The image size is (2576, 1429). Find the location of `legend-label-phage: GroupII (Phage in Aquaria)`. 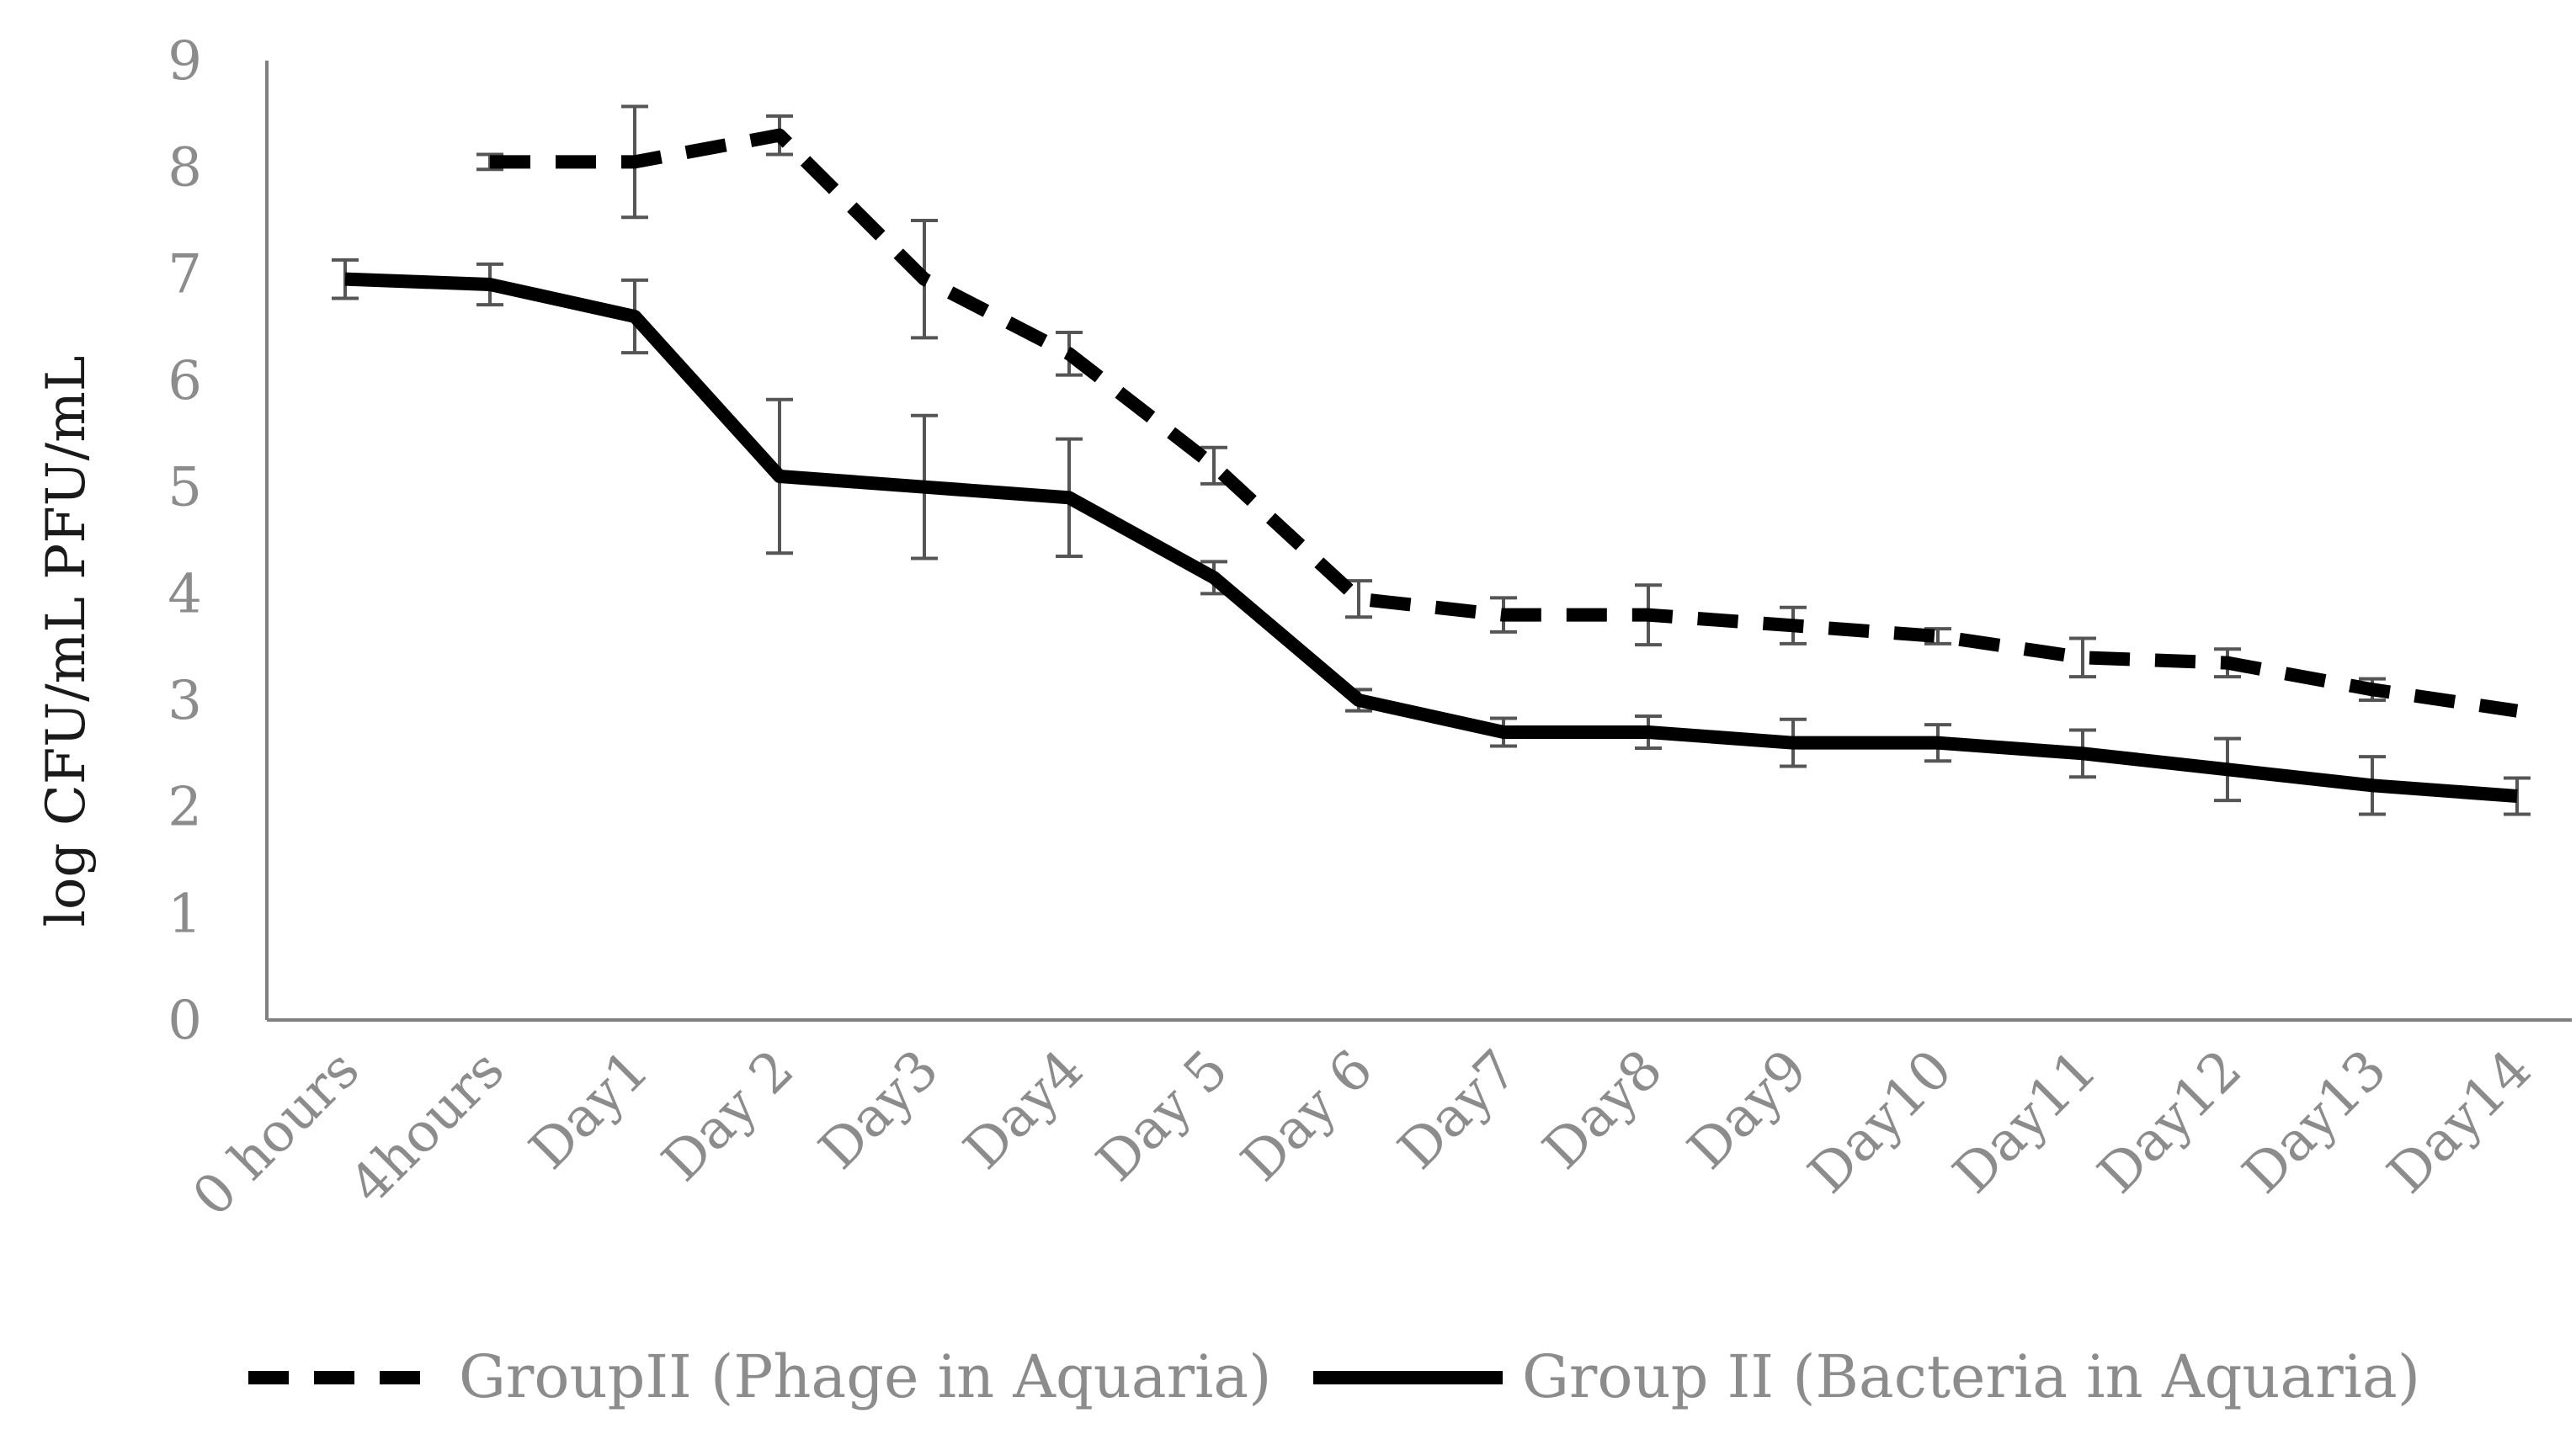

legend-label-phage: GroupII (Phage in Aquaria) is located at coordinates (865, 1376).